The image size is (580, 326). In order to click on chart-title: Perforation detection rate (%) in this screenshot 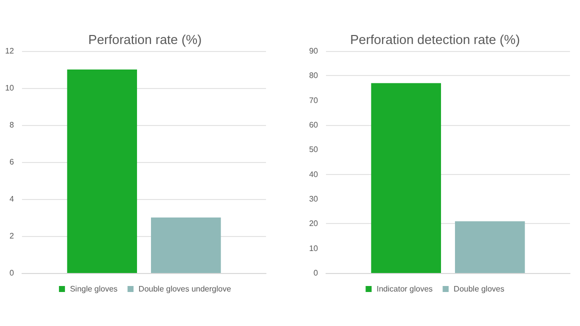, I will do `click(435, 39)`.